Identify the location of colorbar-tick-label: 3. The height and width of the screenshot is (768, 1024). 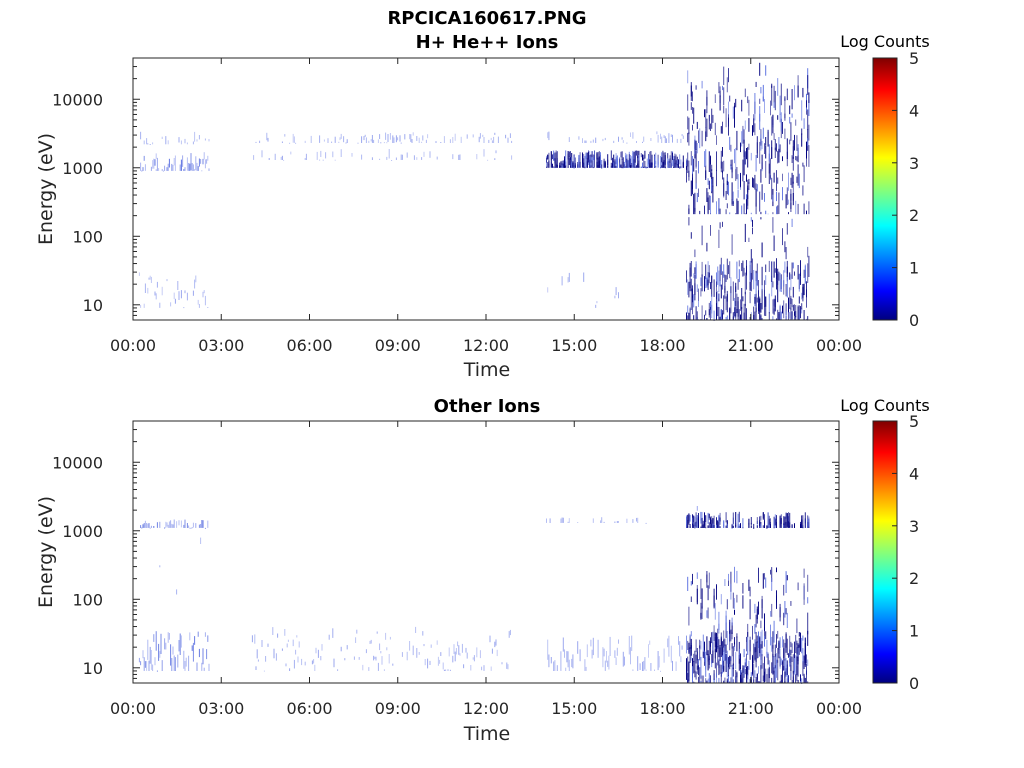
(914, 163).